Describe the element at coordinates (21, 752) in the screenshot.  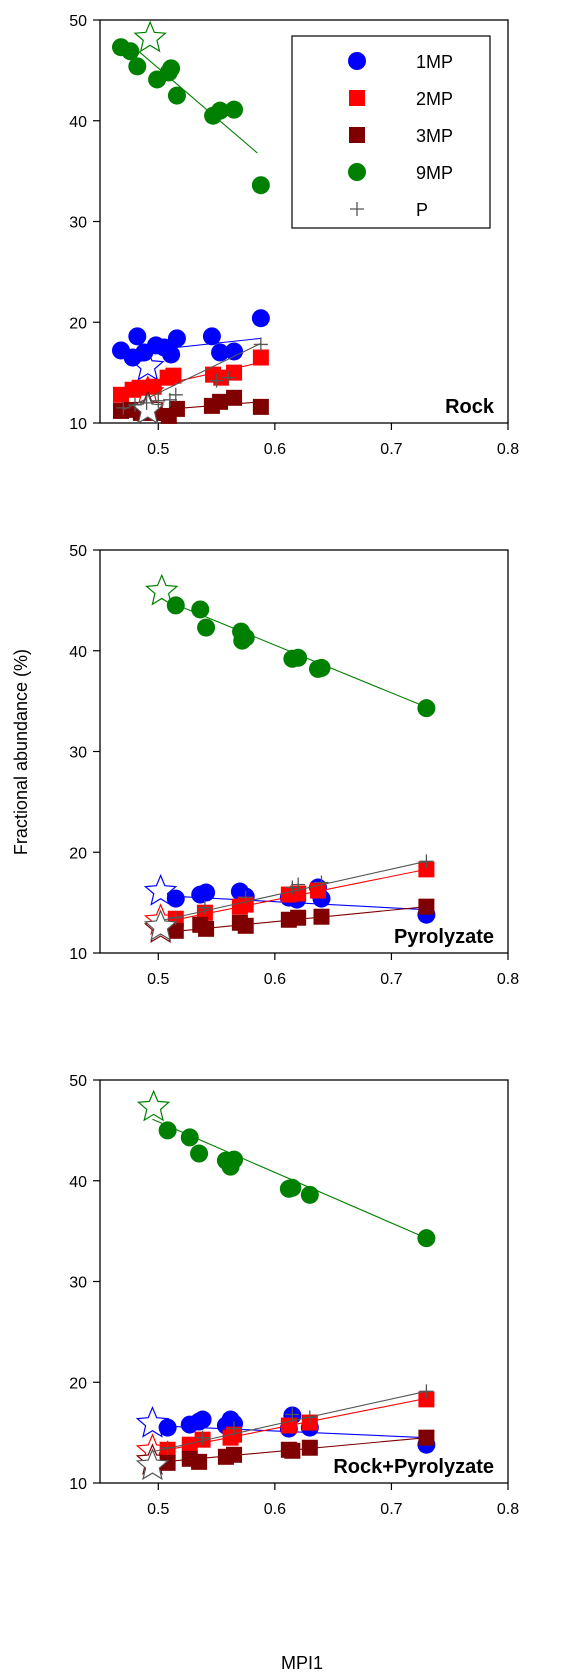
I see `y-axis-title: Fractional abundance (%)` at that location.